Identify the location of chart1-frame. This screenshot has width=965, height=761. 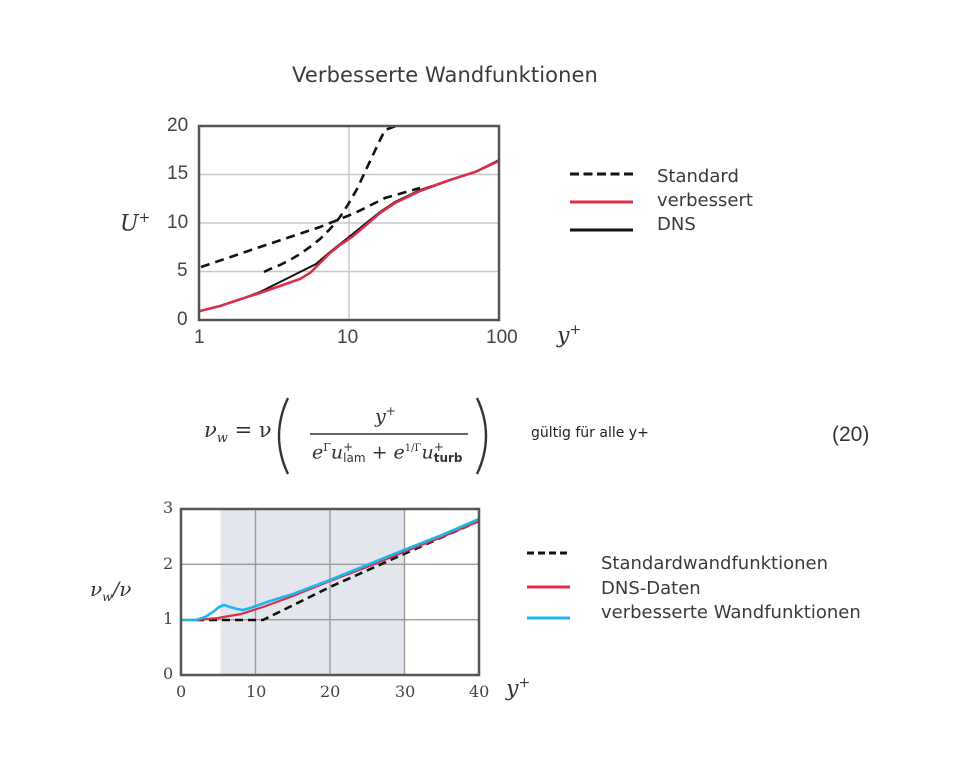
(349, 223).